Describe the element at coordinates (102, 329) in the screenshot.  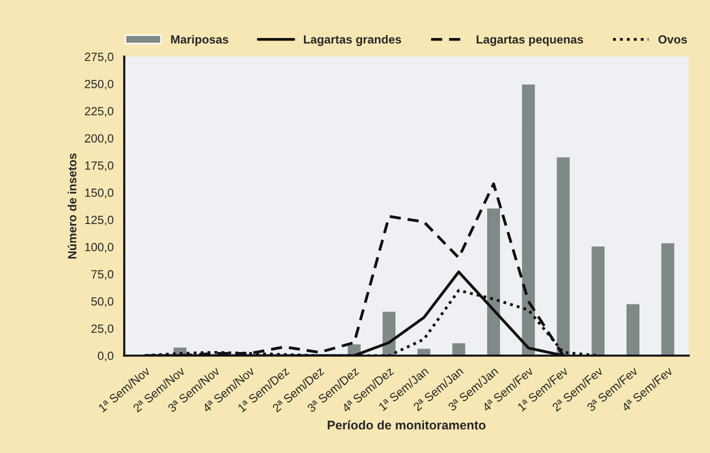
I see `y-tick-label: 25,0` at that location.